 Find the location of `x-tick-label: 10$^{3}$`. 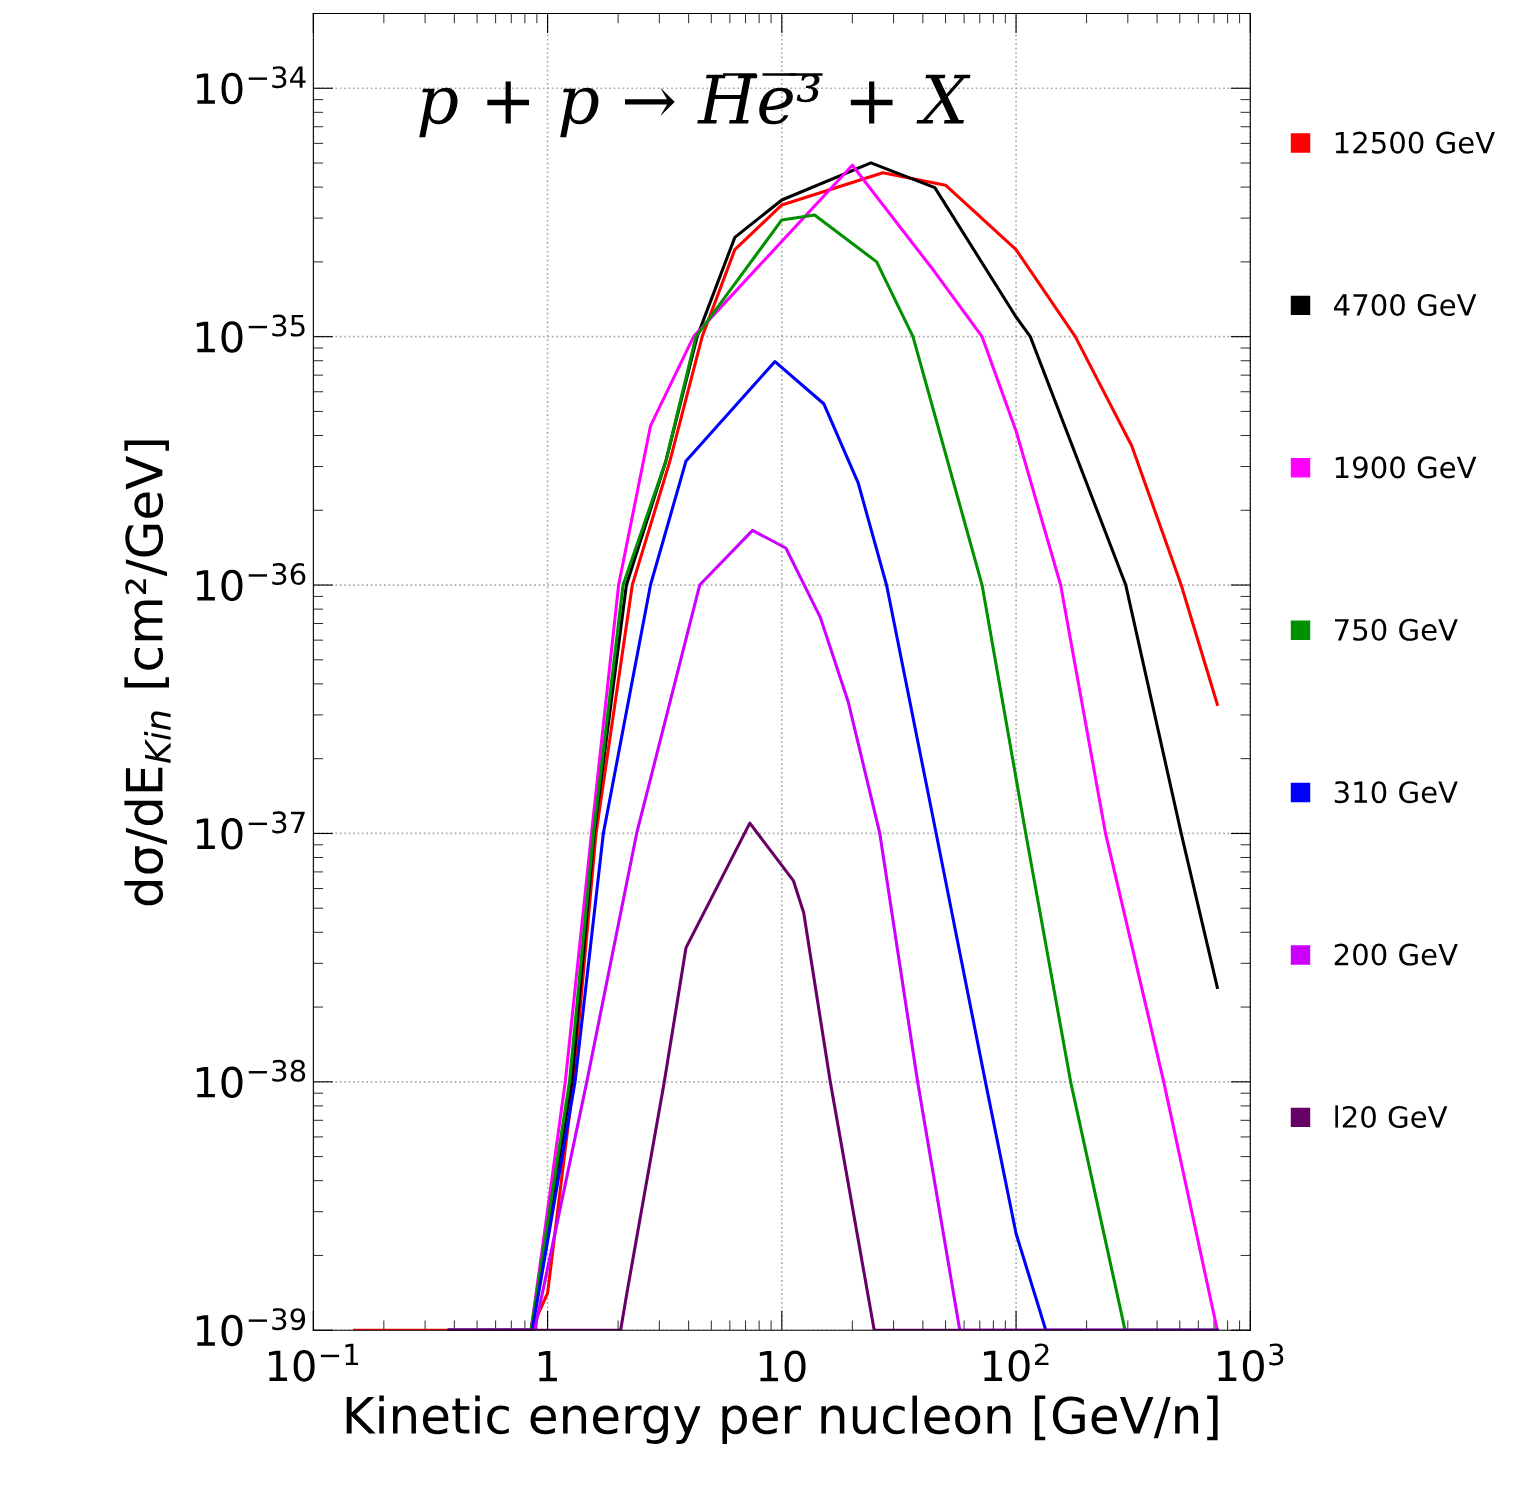

x-tick-label: 10$^{3}$ is located at coordinates (1251, 1362).